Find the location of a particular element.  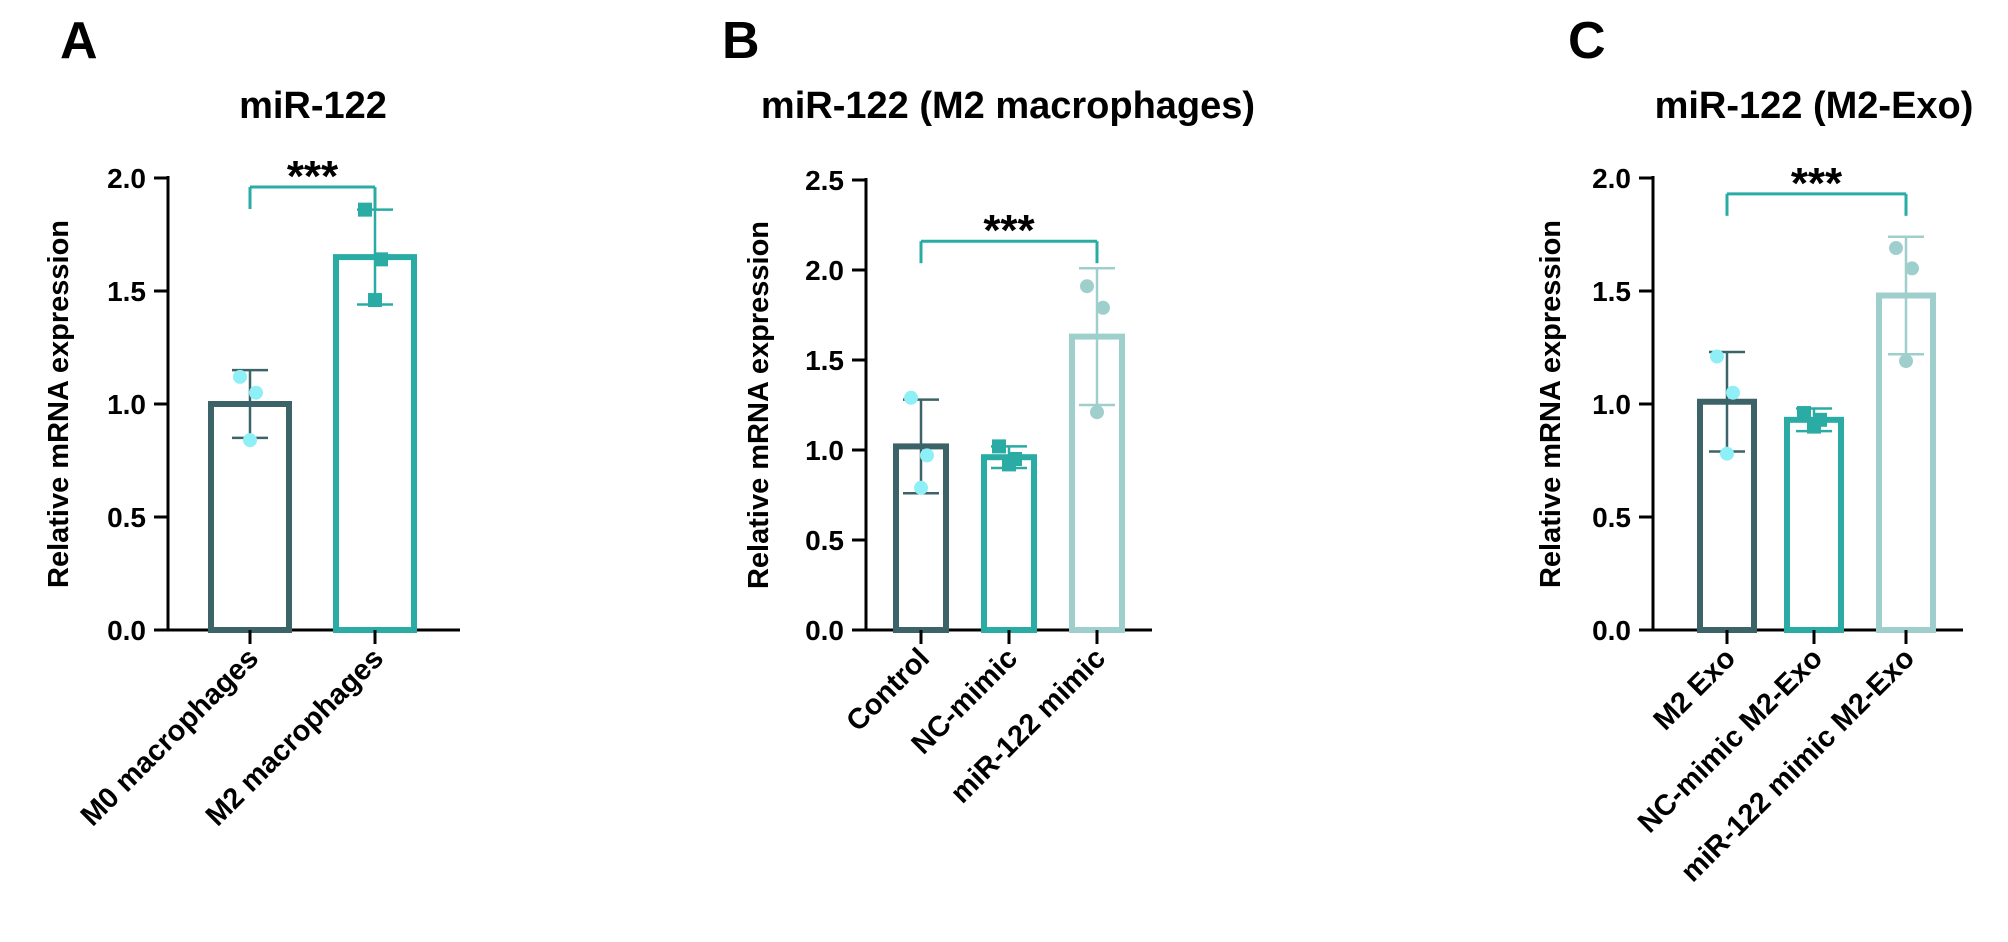

y-tick-label: 2.5 is located at coordinates (824, 180).